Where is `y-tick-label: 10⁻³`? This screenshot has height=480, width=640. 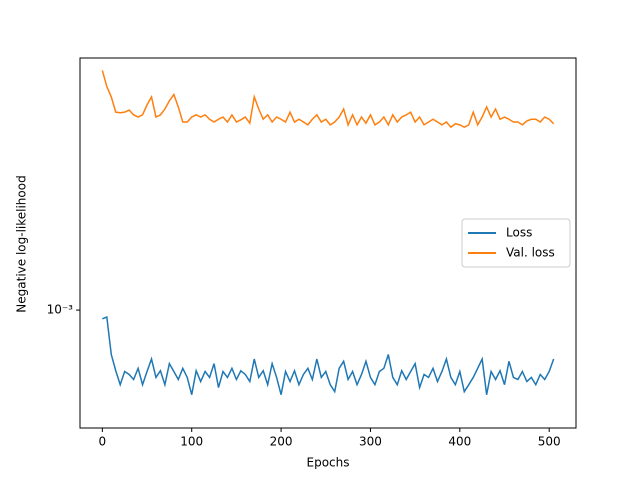
y-tick-label: 10⁻³ is located at coordinates (60, 310).